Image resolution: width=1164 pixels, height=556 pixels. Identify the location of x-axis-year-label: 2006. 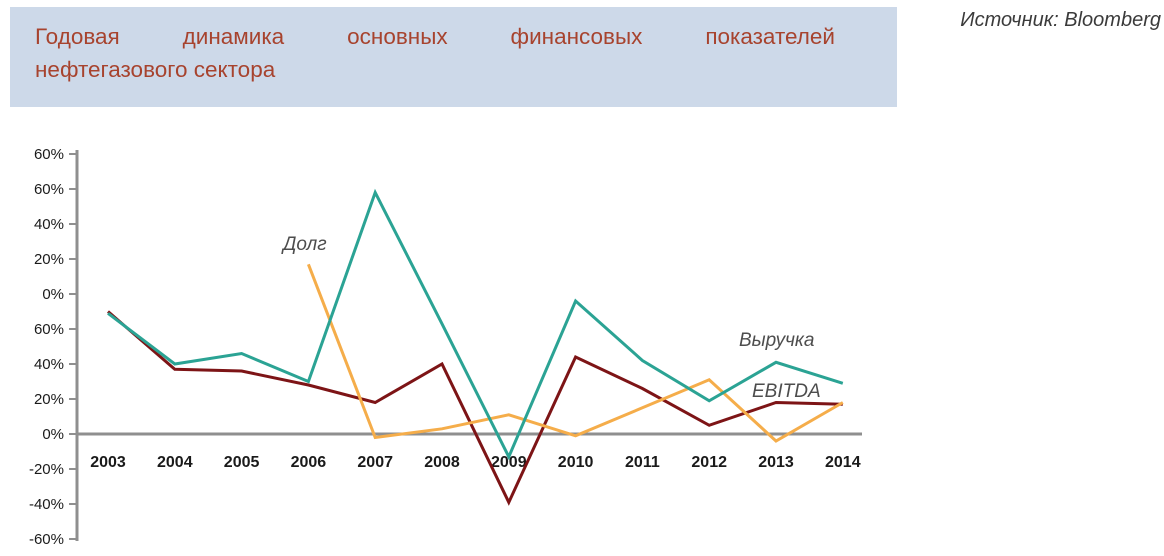
(309, 462).